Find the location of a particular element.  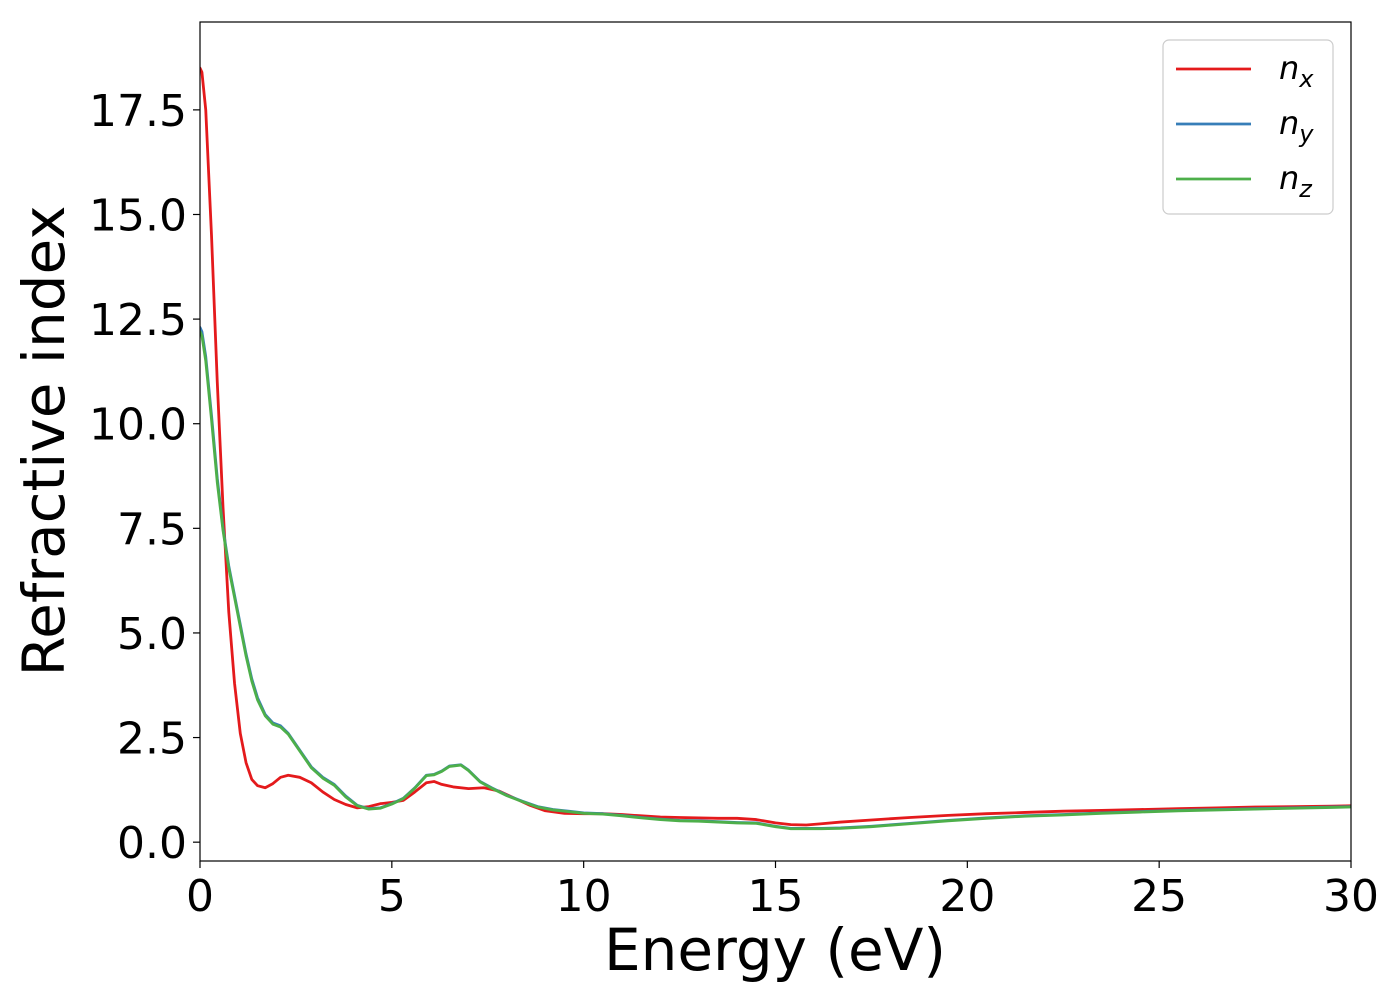

x-tick-label: 25 is located at coordinates (1159, 896).